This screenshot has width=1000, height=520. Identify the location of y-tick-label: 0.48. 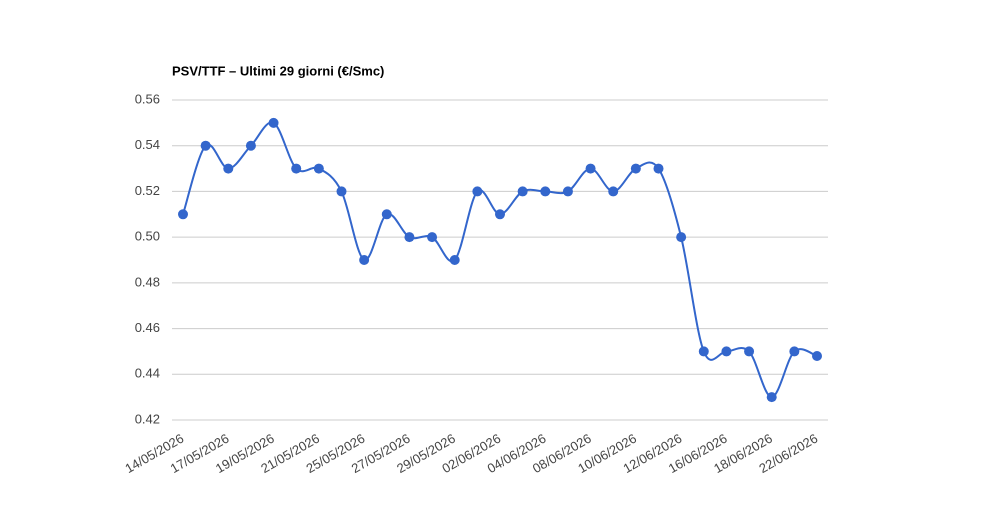
(147, 281).